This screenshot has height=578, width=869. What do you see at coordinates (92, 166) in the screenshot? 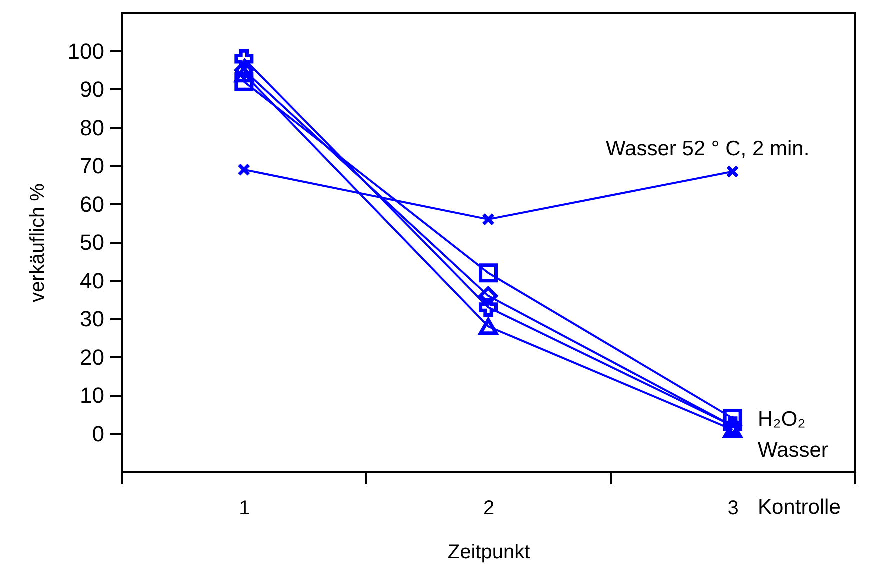
I see `y-tick-label: 70` at bounding box center [92, 166].